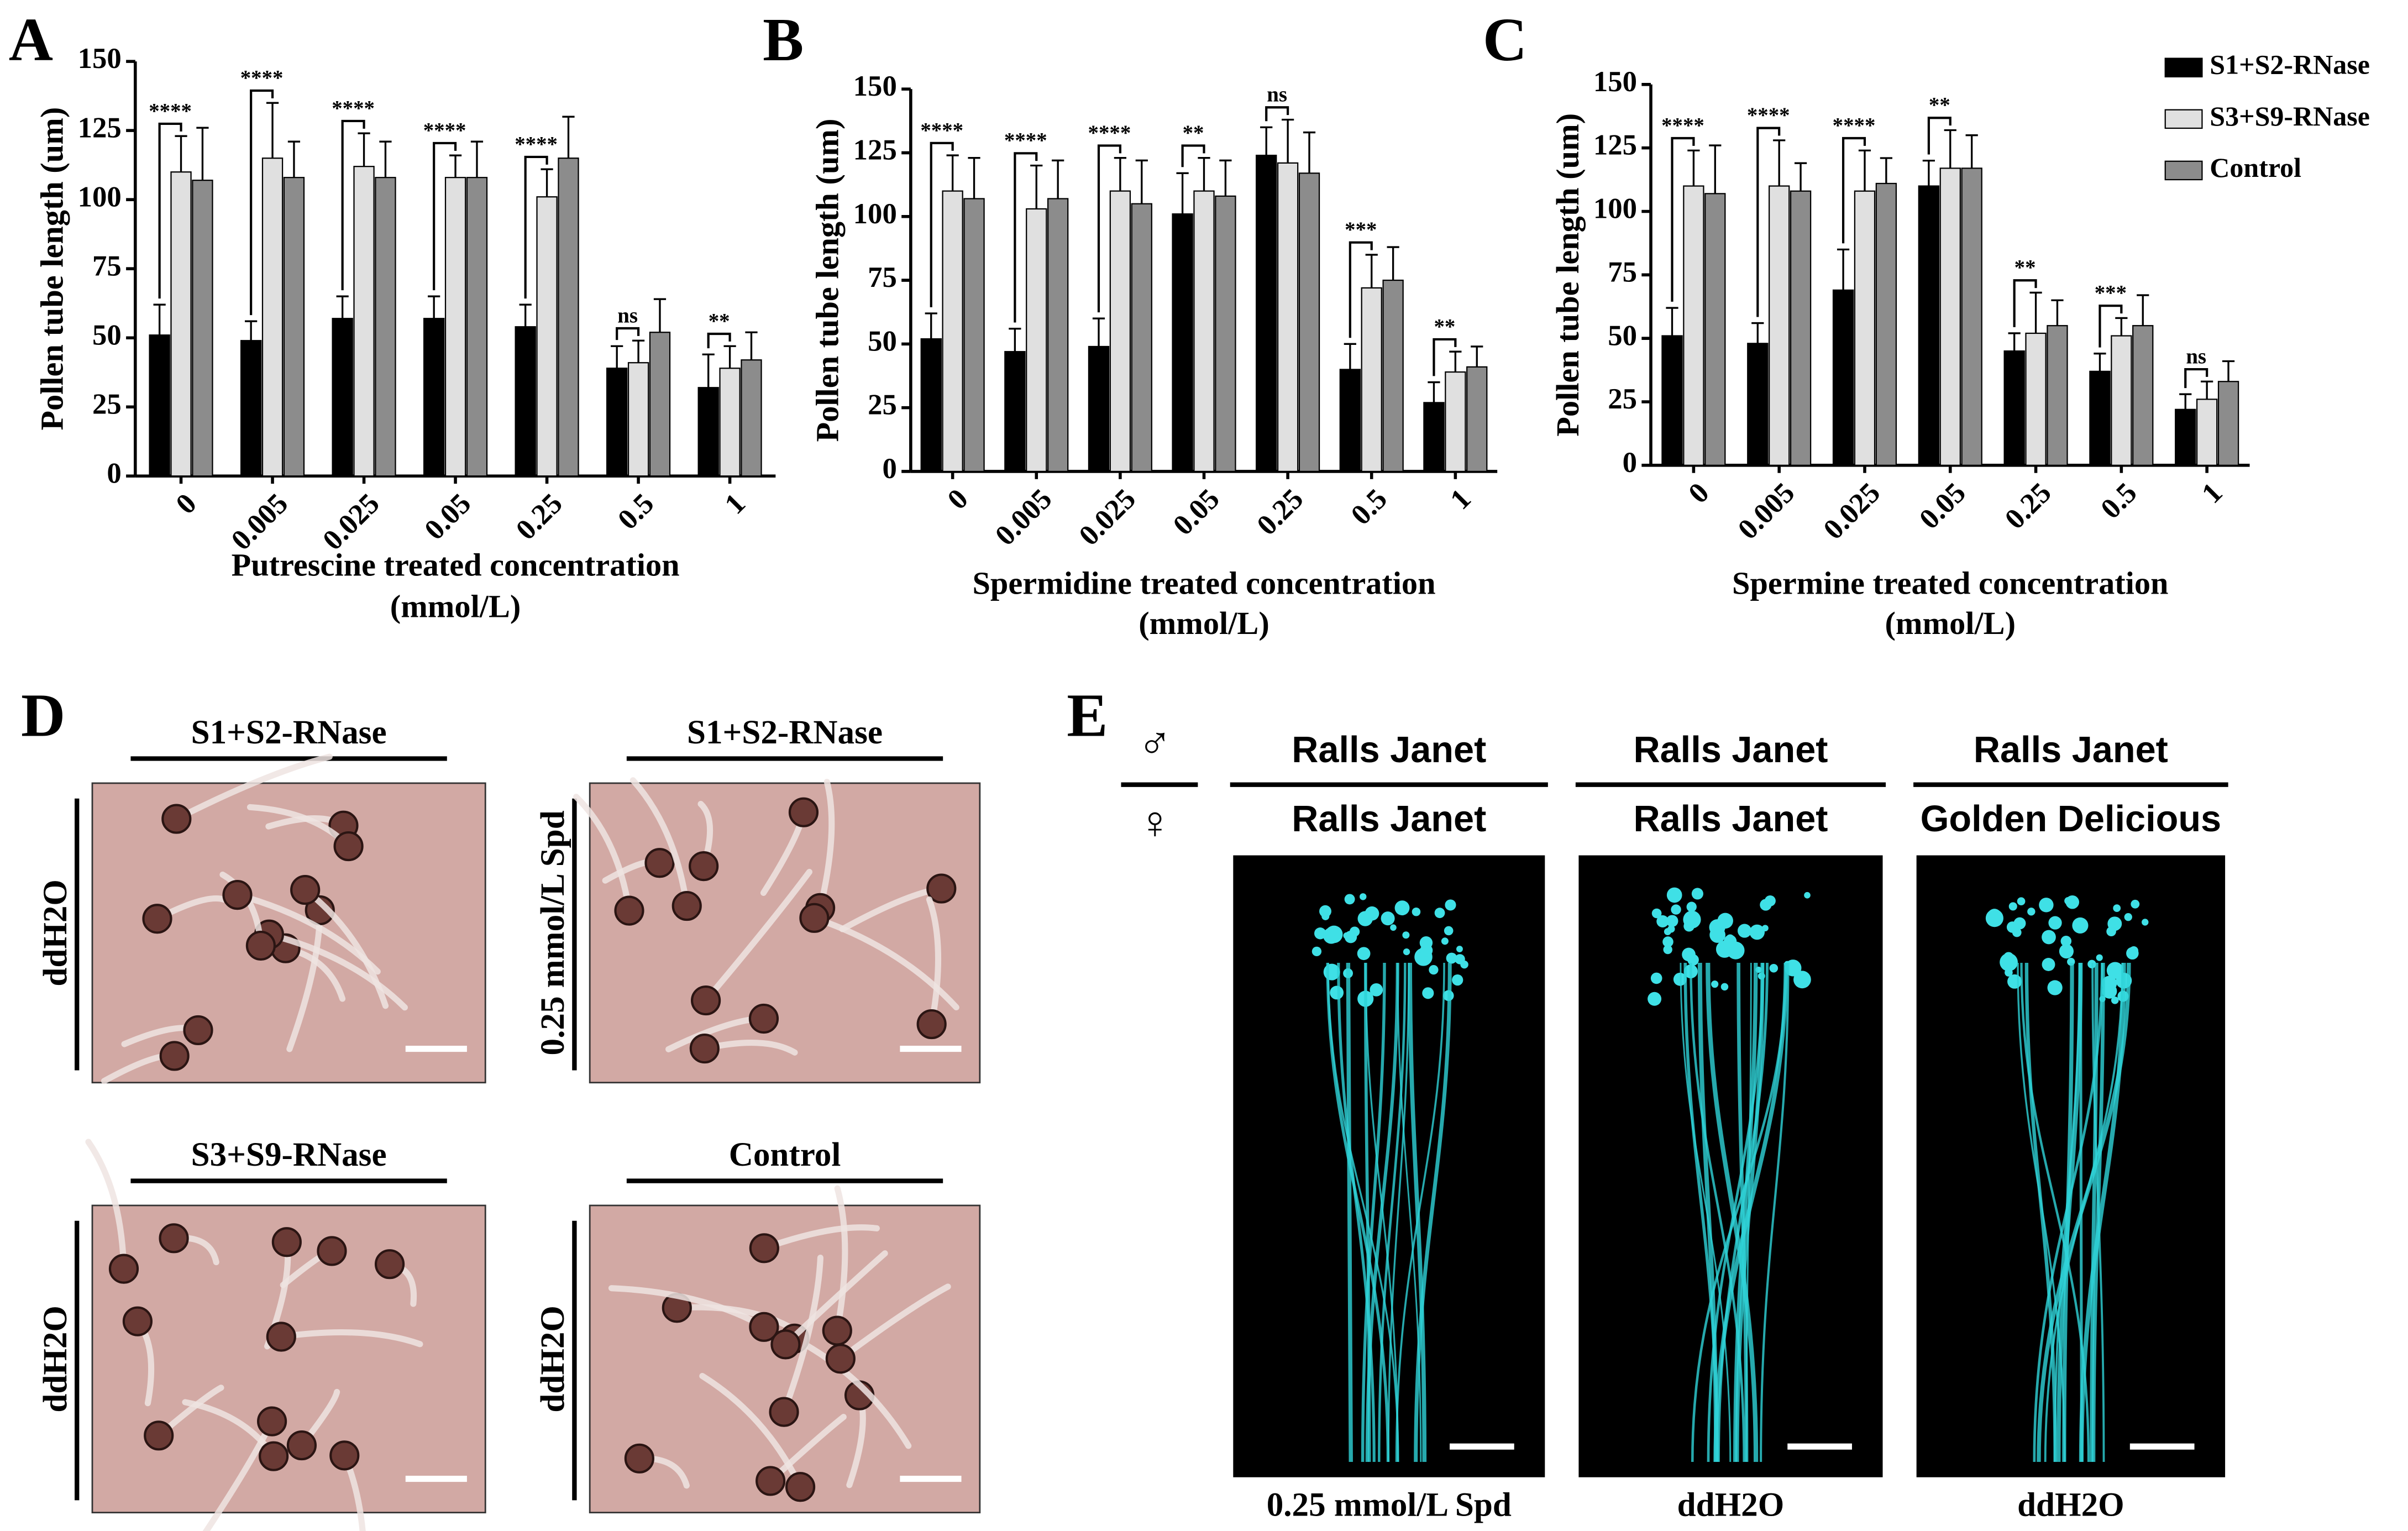  I want to click on significance-label: ***, so click(1361, 230).